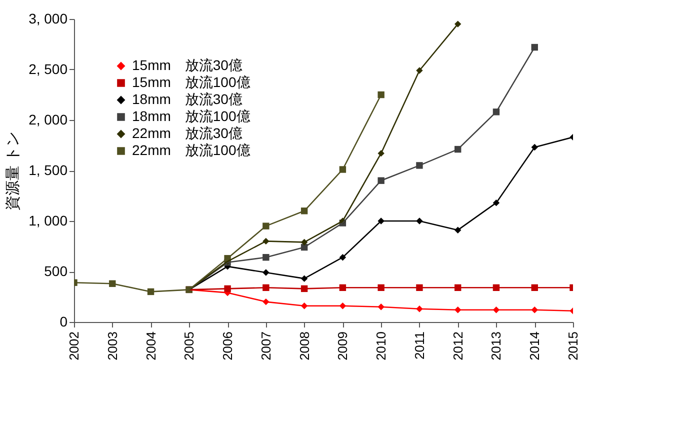 This screenshot has width=693, height=430. Describe the element at coordinates (304, 346) in the screenshot. I see `x-tick-label: 2008` at that location.